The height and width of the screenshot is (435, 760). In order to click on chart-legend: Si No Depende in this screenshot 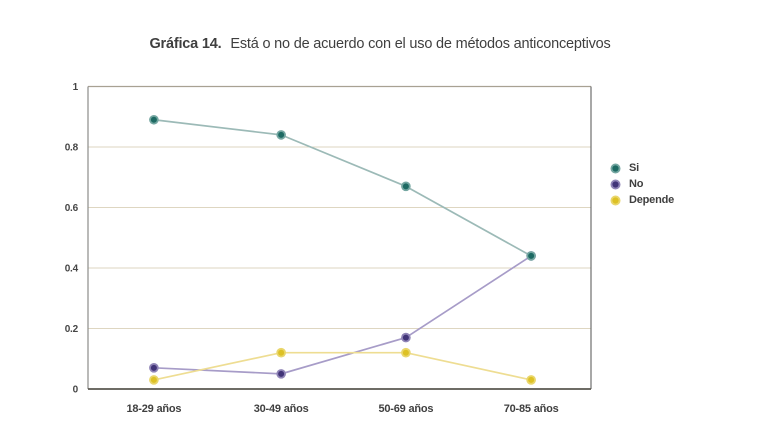, I will do `click(642, 184)`.